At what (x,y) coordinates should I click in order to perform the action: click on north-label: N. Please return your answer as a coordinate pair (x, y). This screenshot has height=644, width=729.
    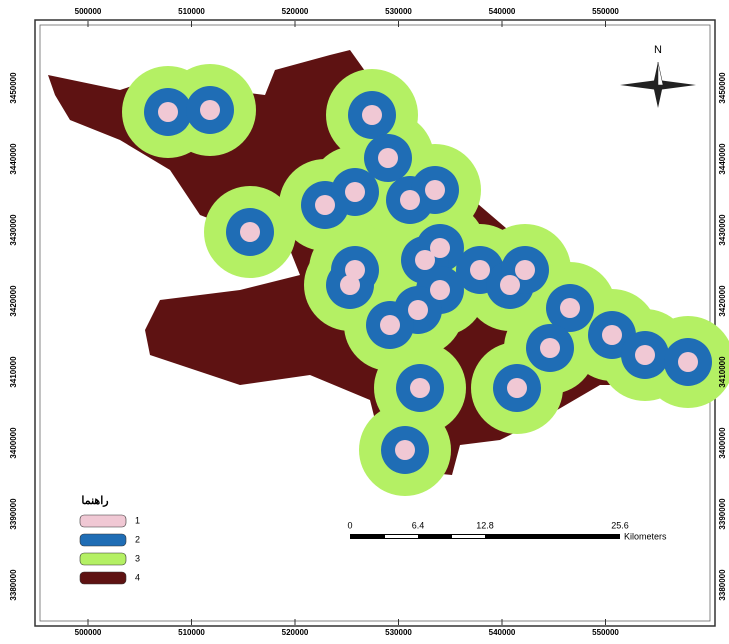
    Looking at the image, I should click on (658, 50).